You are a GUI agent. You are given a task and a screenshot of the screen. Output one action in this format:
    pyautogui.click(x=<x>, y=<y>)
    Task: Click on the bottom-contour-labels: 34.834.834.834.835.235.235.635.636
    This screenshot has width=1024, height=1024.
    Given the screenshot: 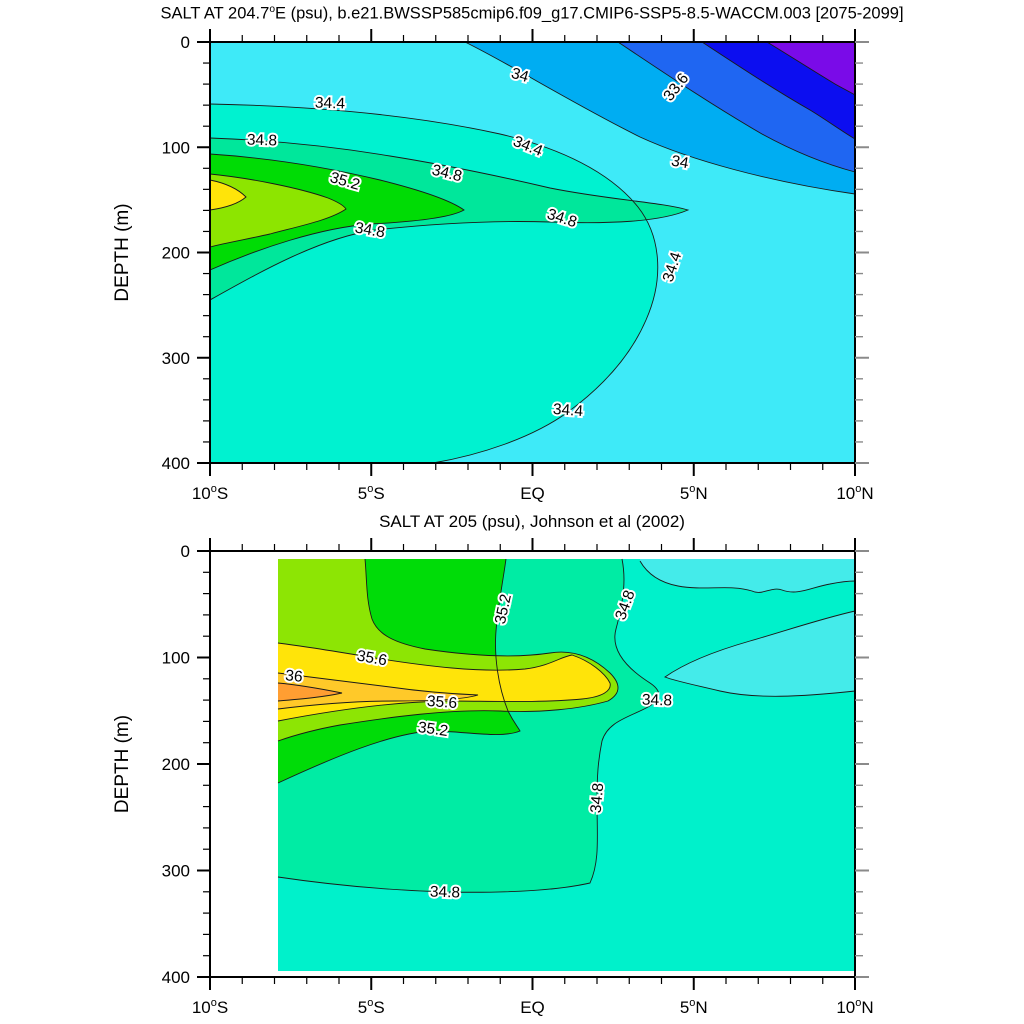 What is the action you would take?
    pyautogui.click(x=478, y=744)
    